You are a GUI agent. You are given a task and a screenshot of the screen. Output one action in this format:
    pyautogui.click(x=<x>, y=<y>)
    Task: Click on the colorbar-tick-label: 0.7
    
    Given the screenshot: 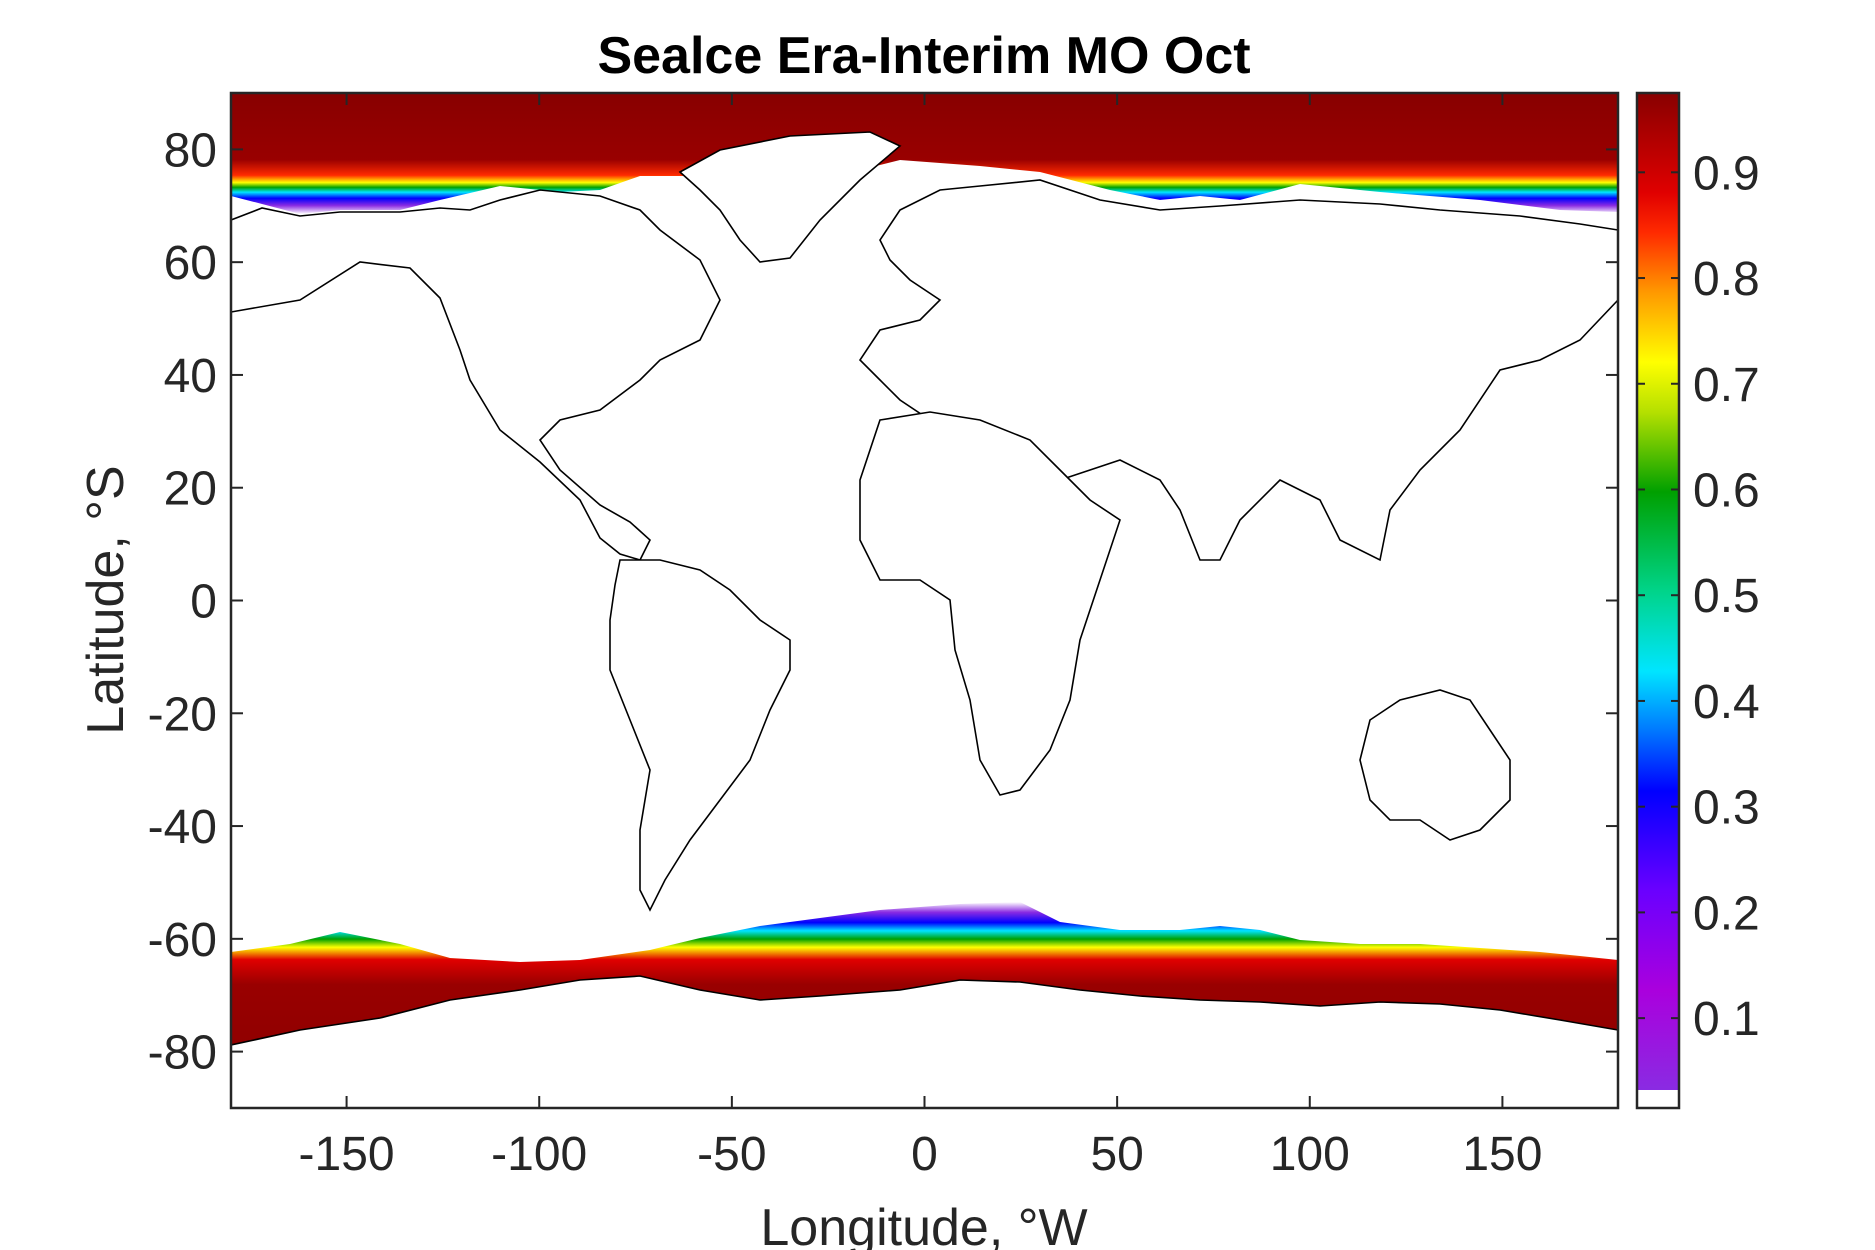 What is the action you would take?
    pyautogui.click(x=1726, y=385)
    